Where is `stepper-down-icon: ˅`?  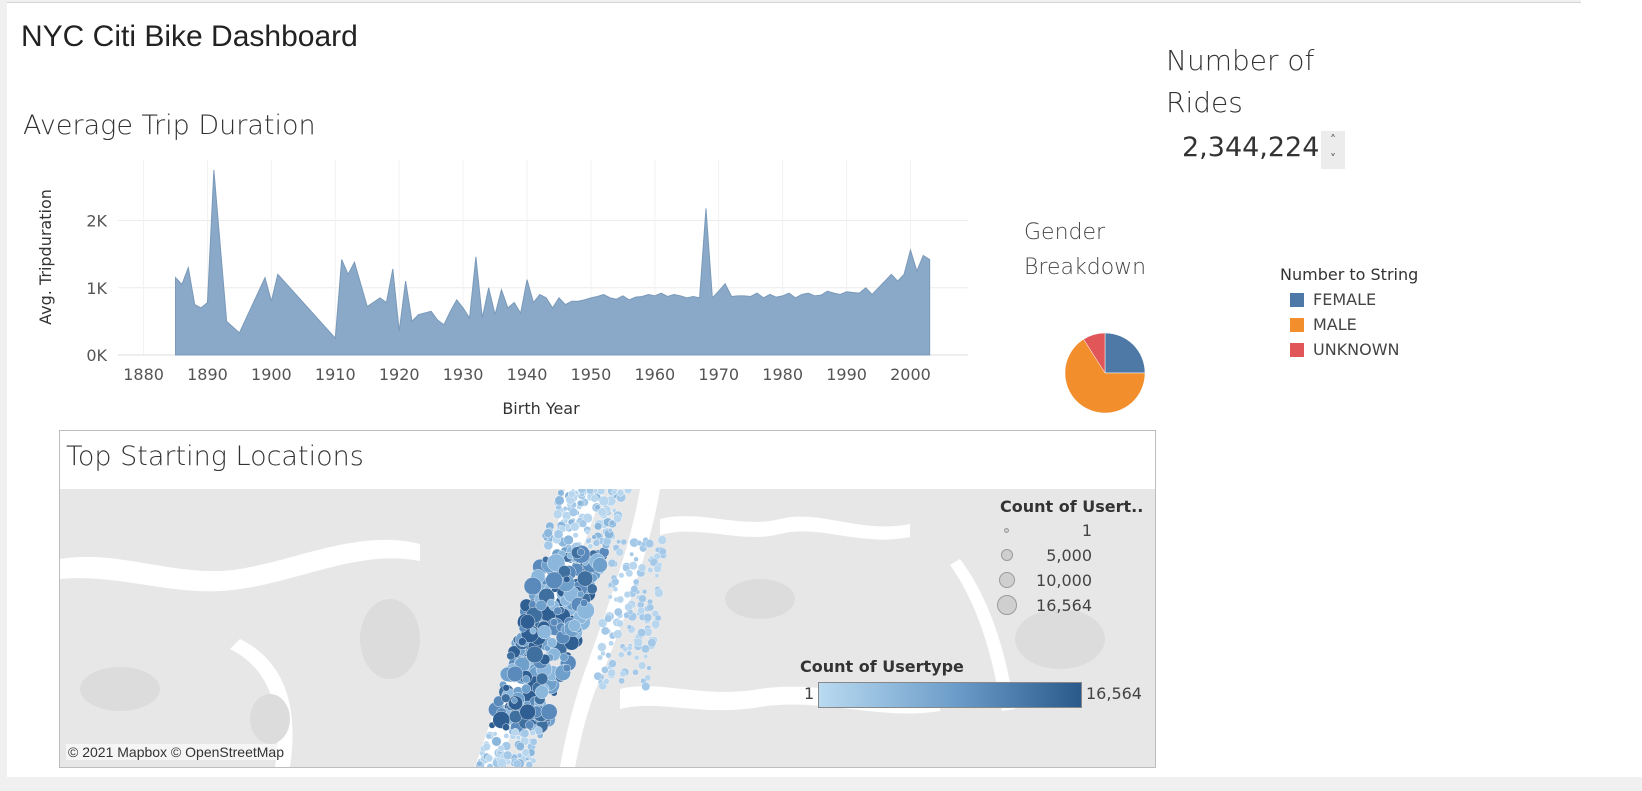 stepper-down-icon: ˅ is located at coordinates (1333, 159).